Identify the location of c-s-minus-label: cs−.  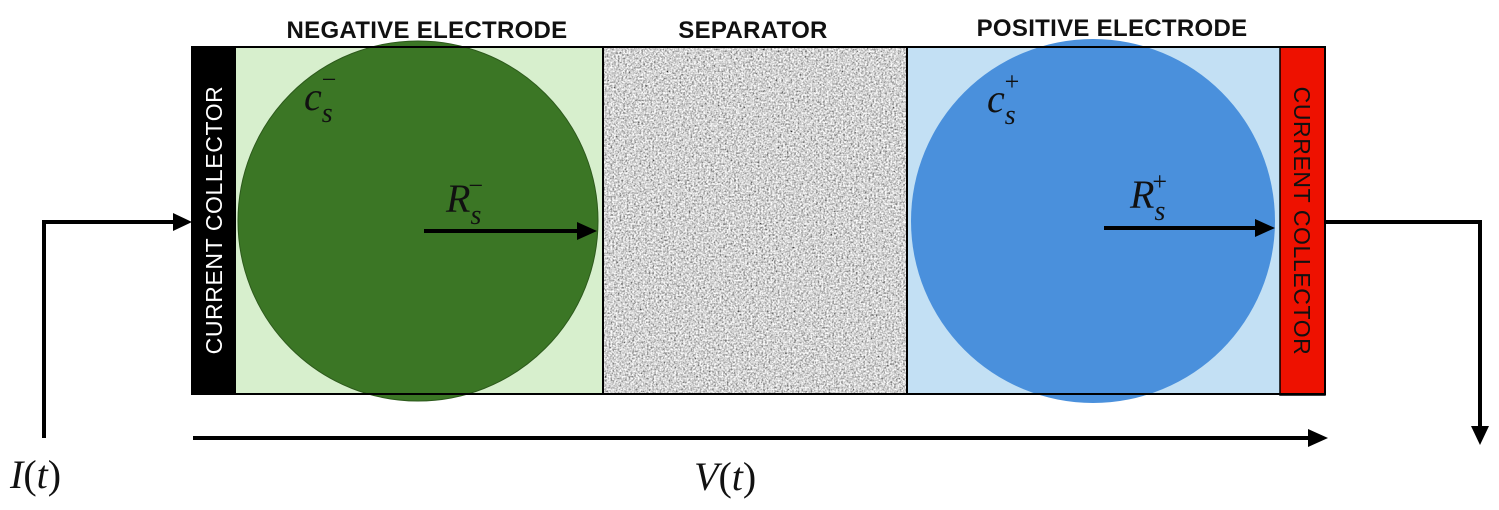
(320, 97).